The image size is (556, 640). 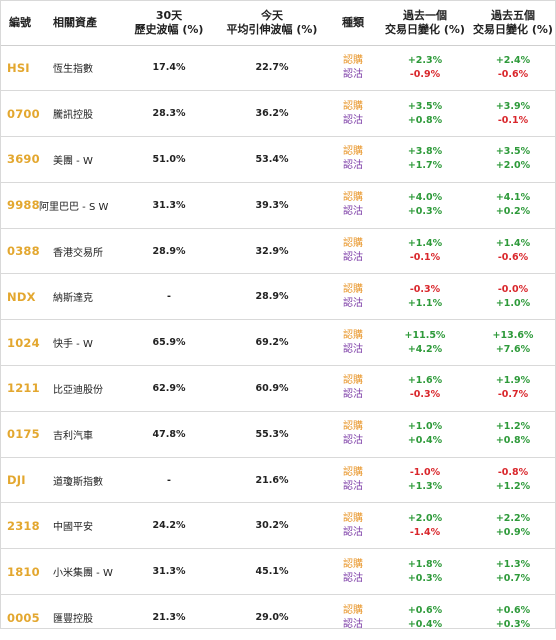 What do you see at coordinates (425, 258) in the screenshot?
I see `put-chg-1d: -0.1%` at bounding box center [425, 258].